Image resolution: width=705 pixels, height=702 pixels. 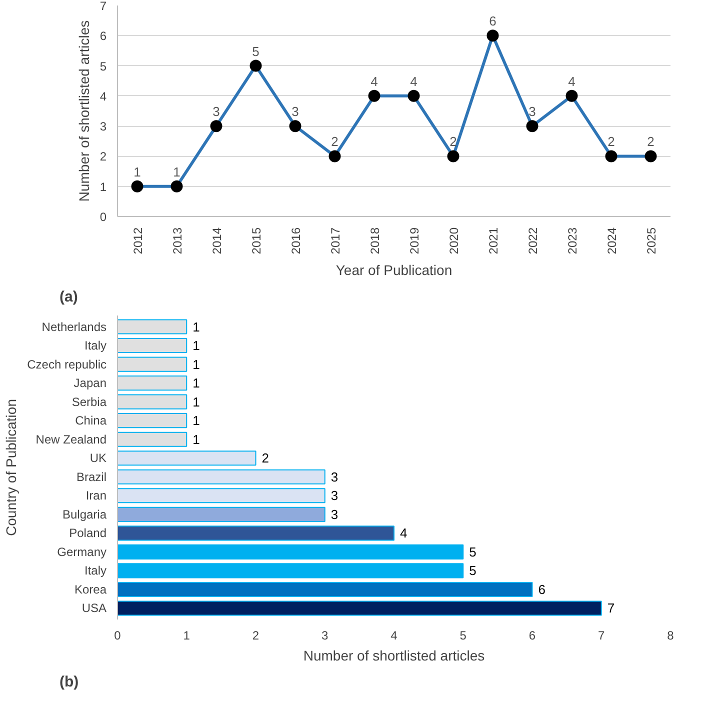 What do you see at coordinates (103, 127) in the screenshot?
I see `y-tick-label: 3` at bounding box center [103, 127].